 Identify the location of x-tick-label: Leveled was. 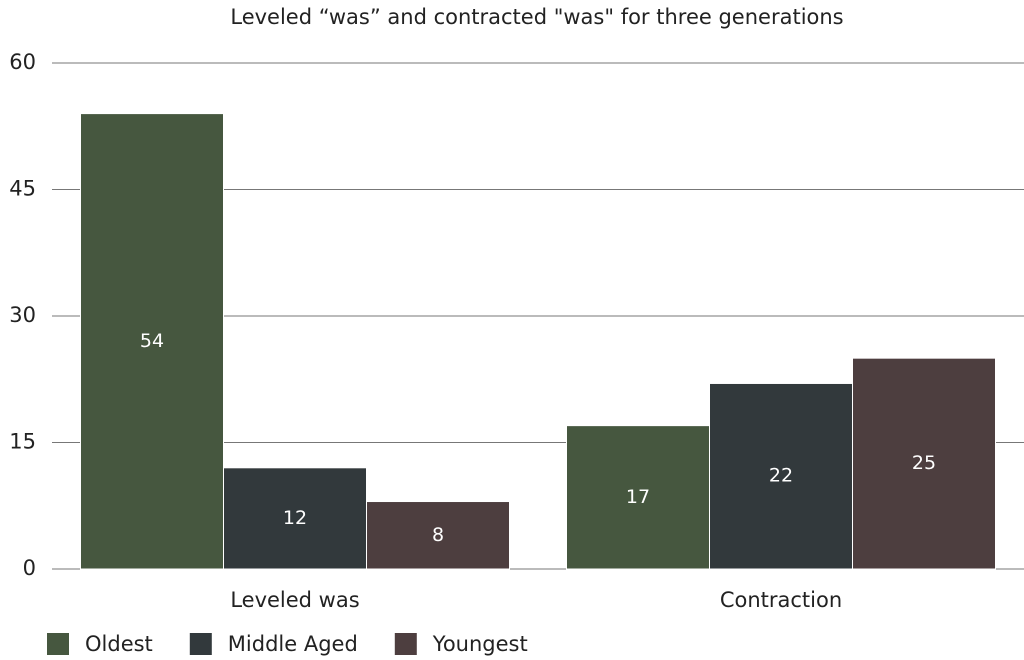
(294, 600).